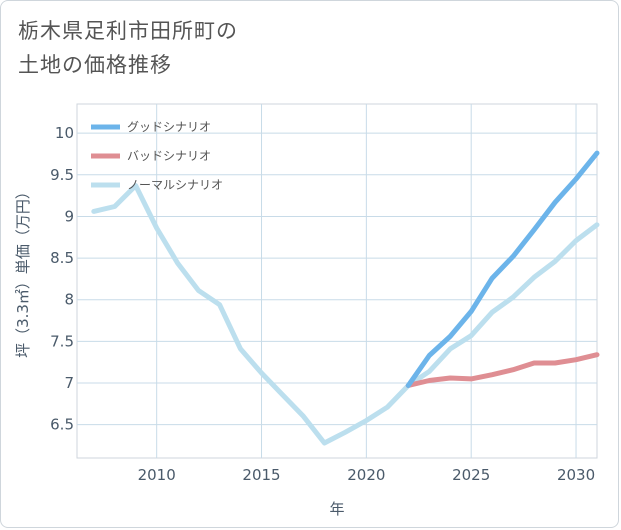 The width and height of the screenshot is (621, 530). Describe the element at coordinates (69, 216) in the screenshot. I see `y-tick-label: 9` at that location.